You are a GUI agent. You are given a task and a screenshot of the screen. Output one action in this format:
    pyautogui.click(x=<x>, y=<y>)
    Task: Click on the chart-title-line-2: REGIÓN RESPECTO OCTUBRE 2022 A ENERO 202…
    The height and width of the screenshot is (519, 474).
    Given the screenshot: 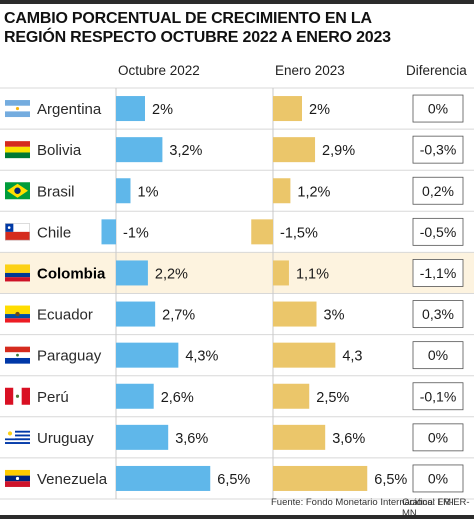 What is the action you would take?
    pyautogui.click(x=197, y=37)
    